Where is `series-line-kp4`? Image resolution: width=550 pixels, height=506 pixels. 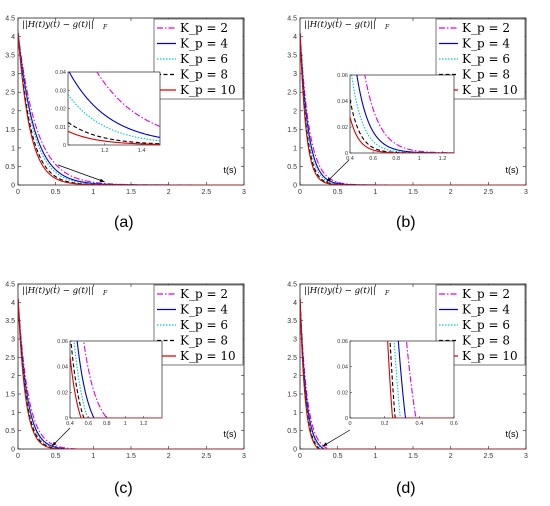 series-line-kp4 is located at coordinates (413, 108).